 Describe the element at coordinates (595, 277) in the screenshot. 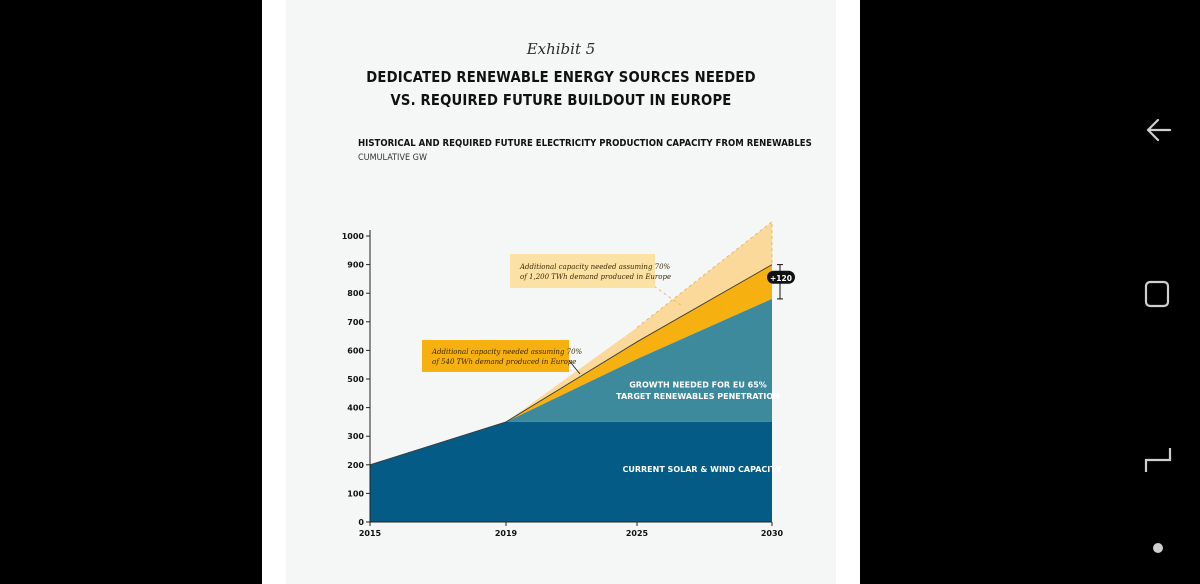

I see `callout-1200-line2: of 1,200 TWh demand produced in Europe` at that location.